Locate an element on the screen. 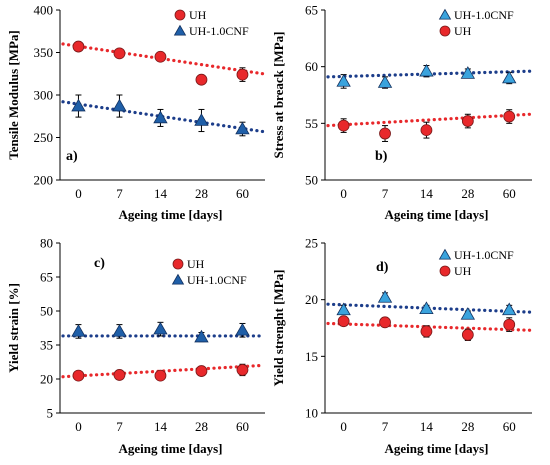  y-tick-label: 10 is located at coordinates (311, 413).